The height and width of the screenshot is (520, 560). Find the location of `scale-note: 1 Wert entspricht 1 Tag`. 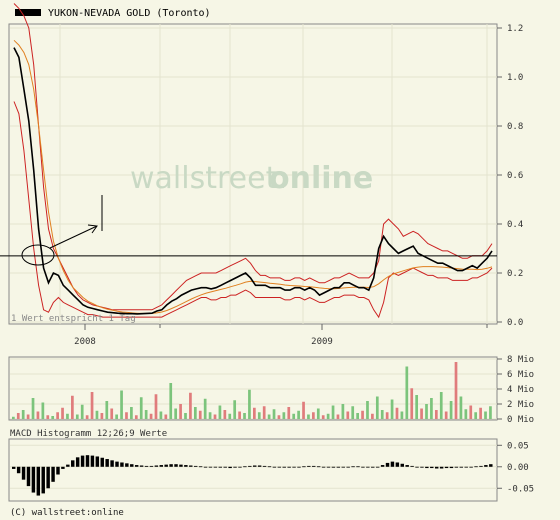

scale-note: 1 Wert entspricht 1 Tag is located at coordinates (73, 319).